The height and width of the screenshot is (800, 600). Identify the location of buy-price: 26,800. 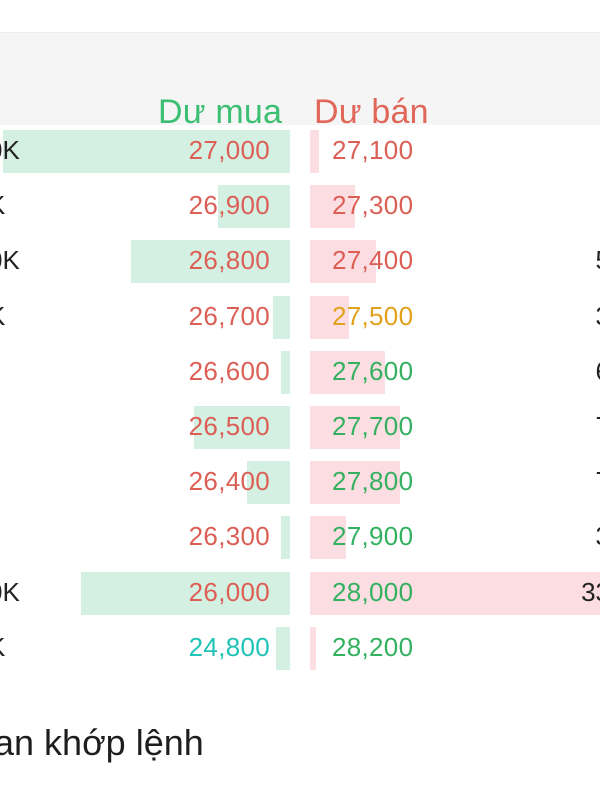
(229, 260).